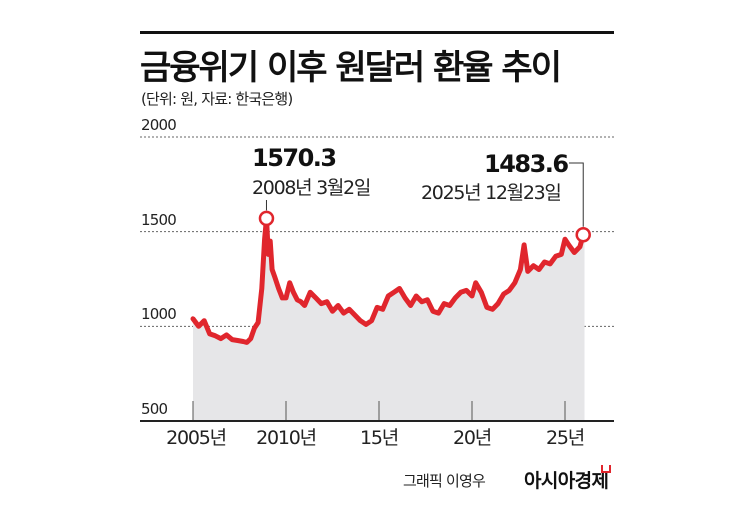 The image size is (745, 517). I want to click on exchange-rate-line, so click(388, 280).